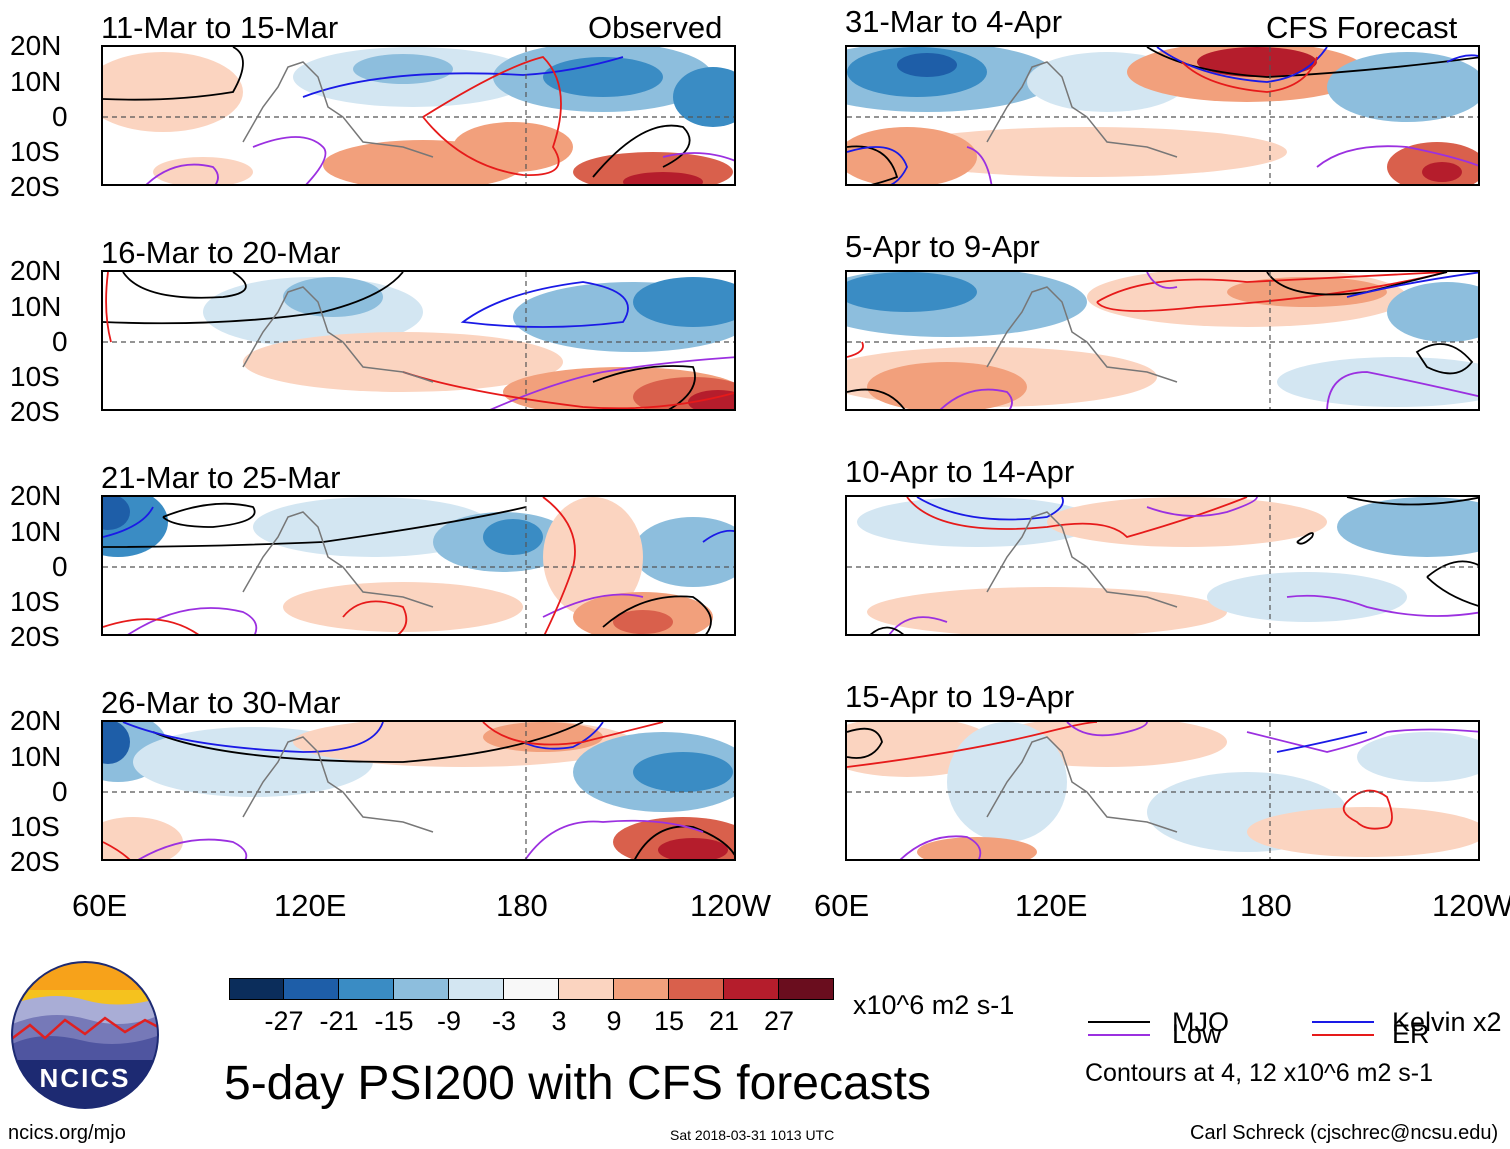 Image resolution: width=1510 pixels, height=1149 pixels. What do you see at coordinates (67, 1133) in the screenshot?
I see `site-link: ncics.org/mjo` at bounding box center [67, 1133].